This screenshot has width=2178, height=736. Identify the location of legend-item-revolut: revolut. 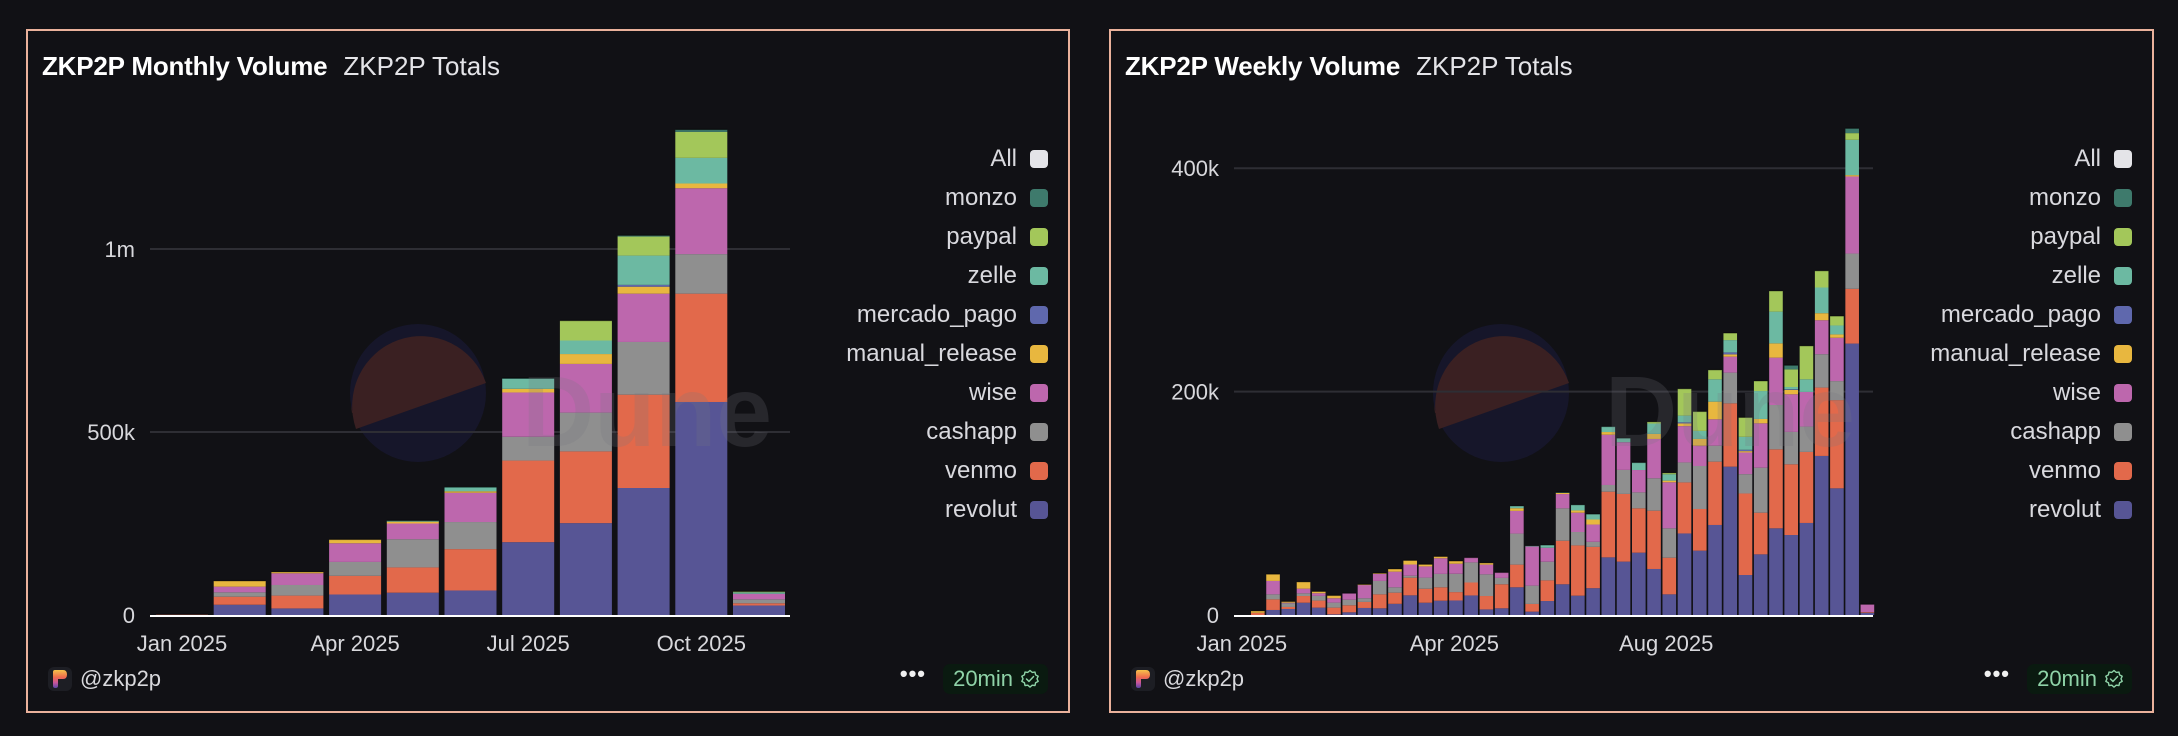
(947, 509).